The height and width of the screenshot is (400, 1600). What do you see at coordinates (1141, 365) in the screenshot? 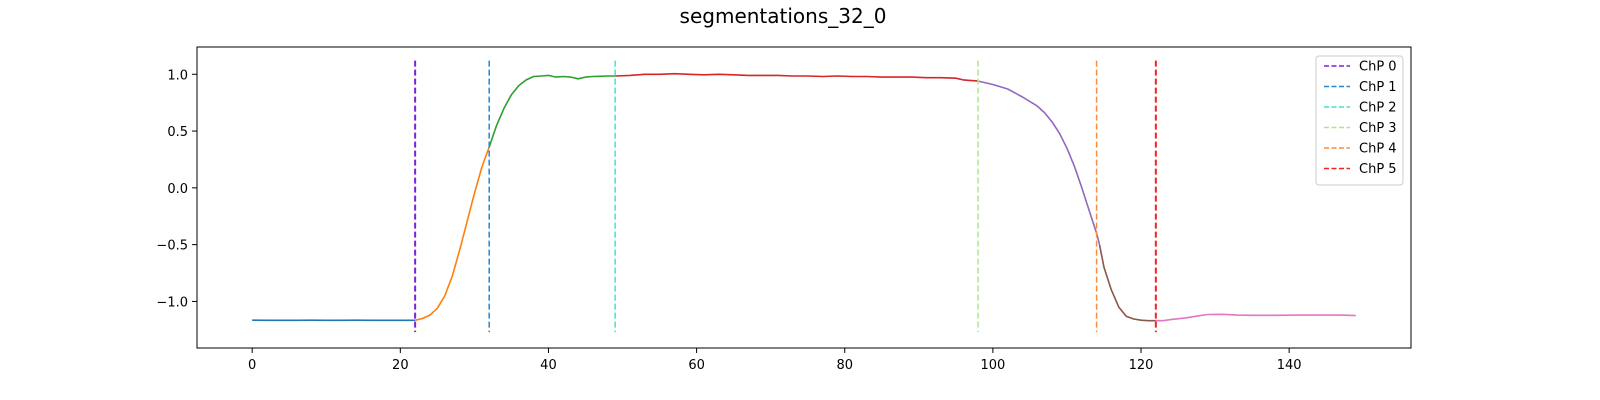
I see `x-tick-label: 120` at bounding box center [1141, 365].